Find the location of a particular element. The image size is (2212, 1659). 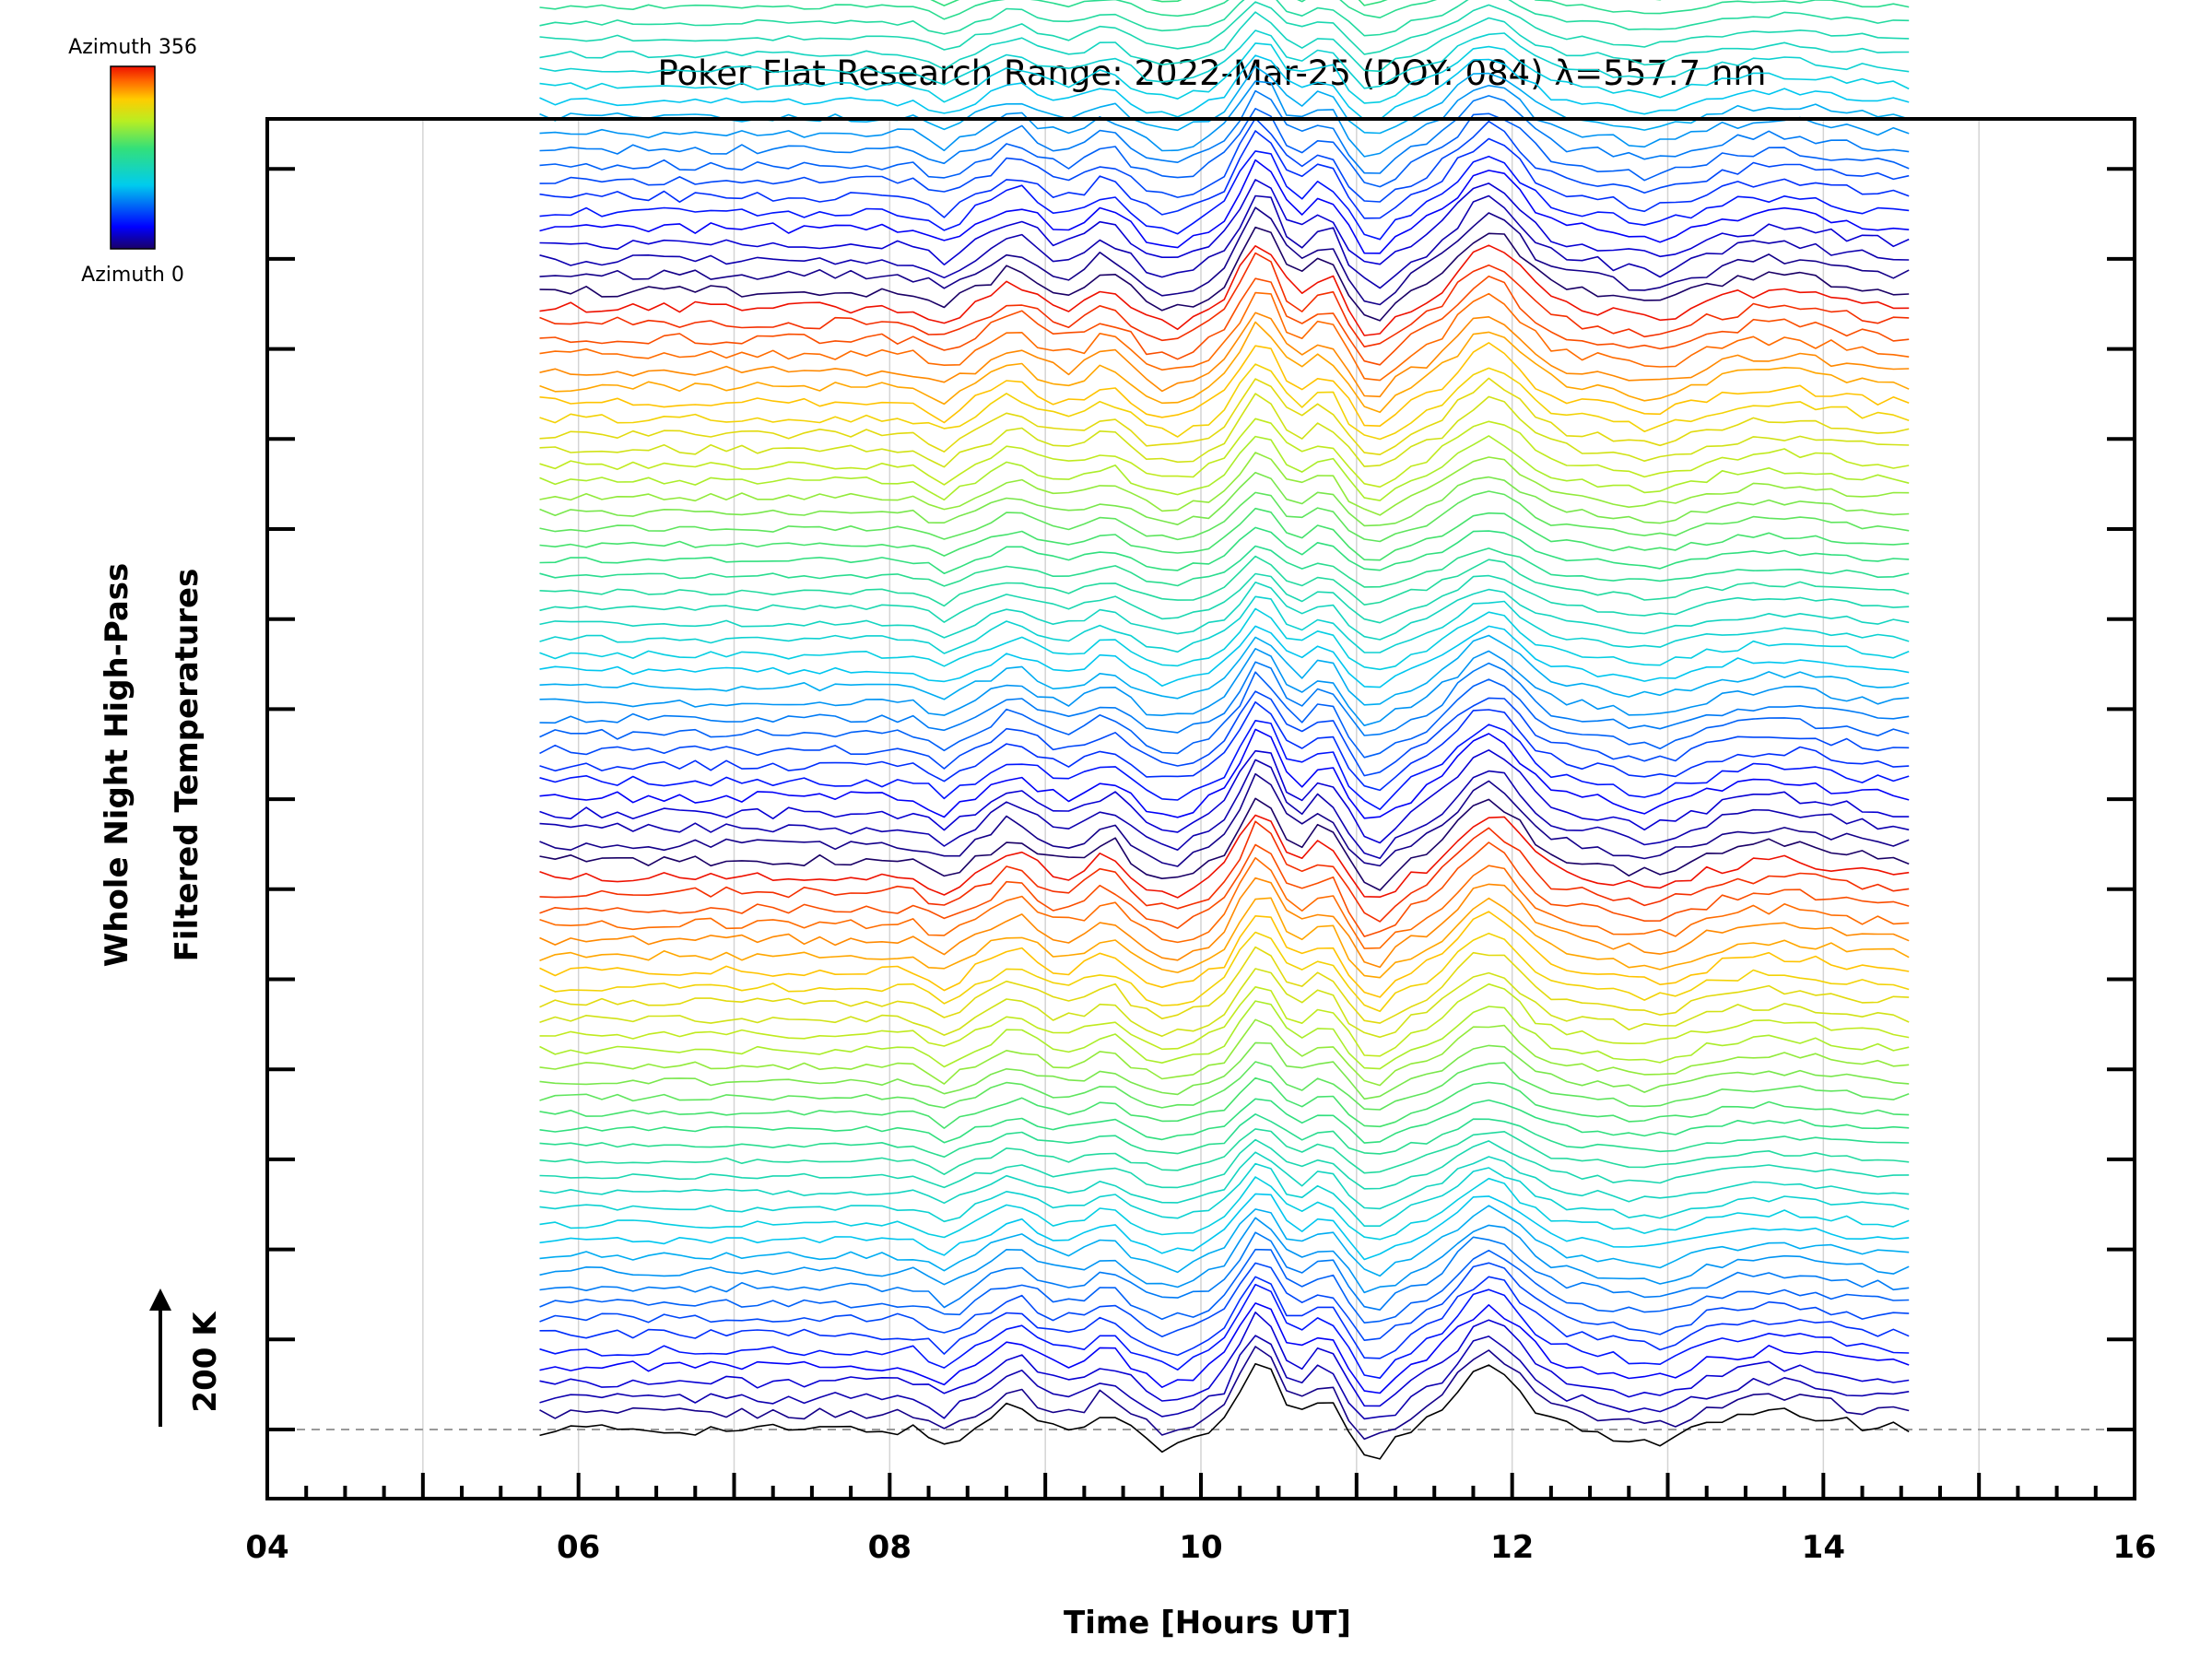

x-tick-label: 06 is located at coordinates (578, 1547).